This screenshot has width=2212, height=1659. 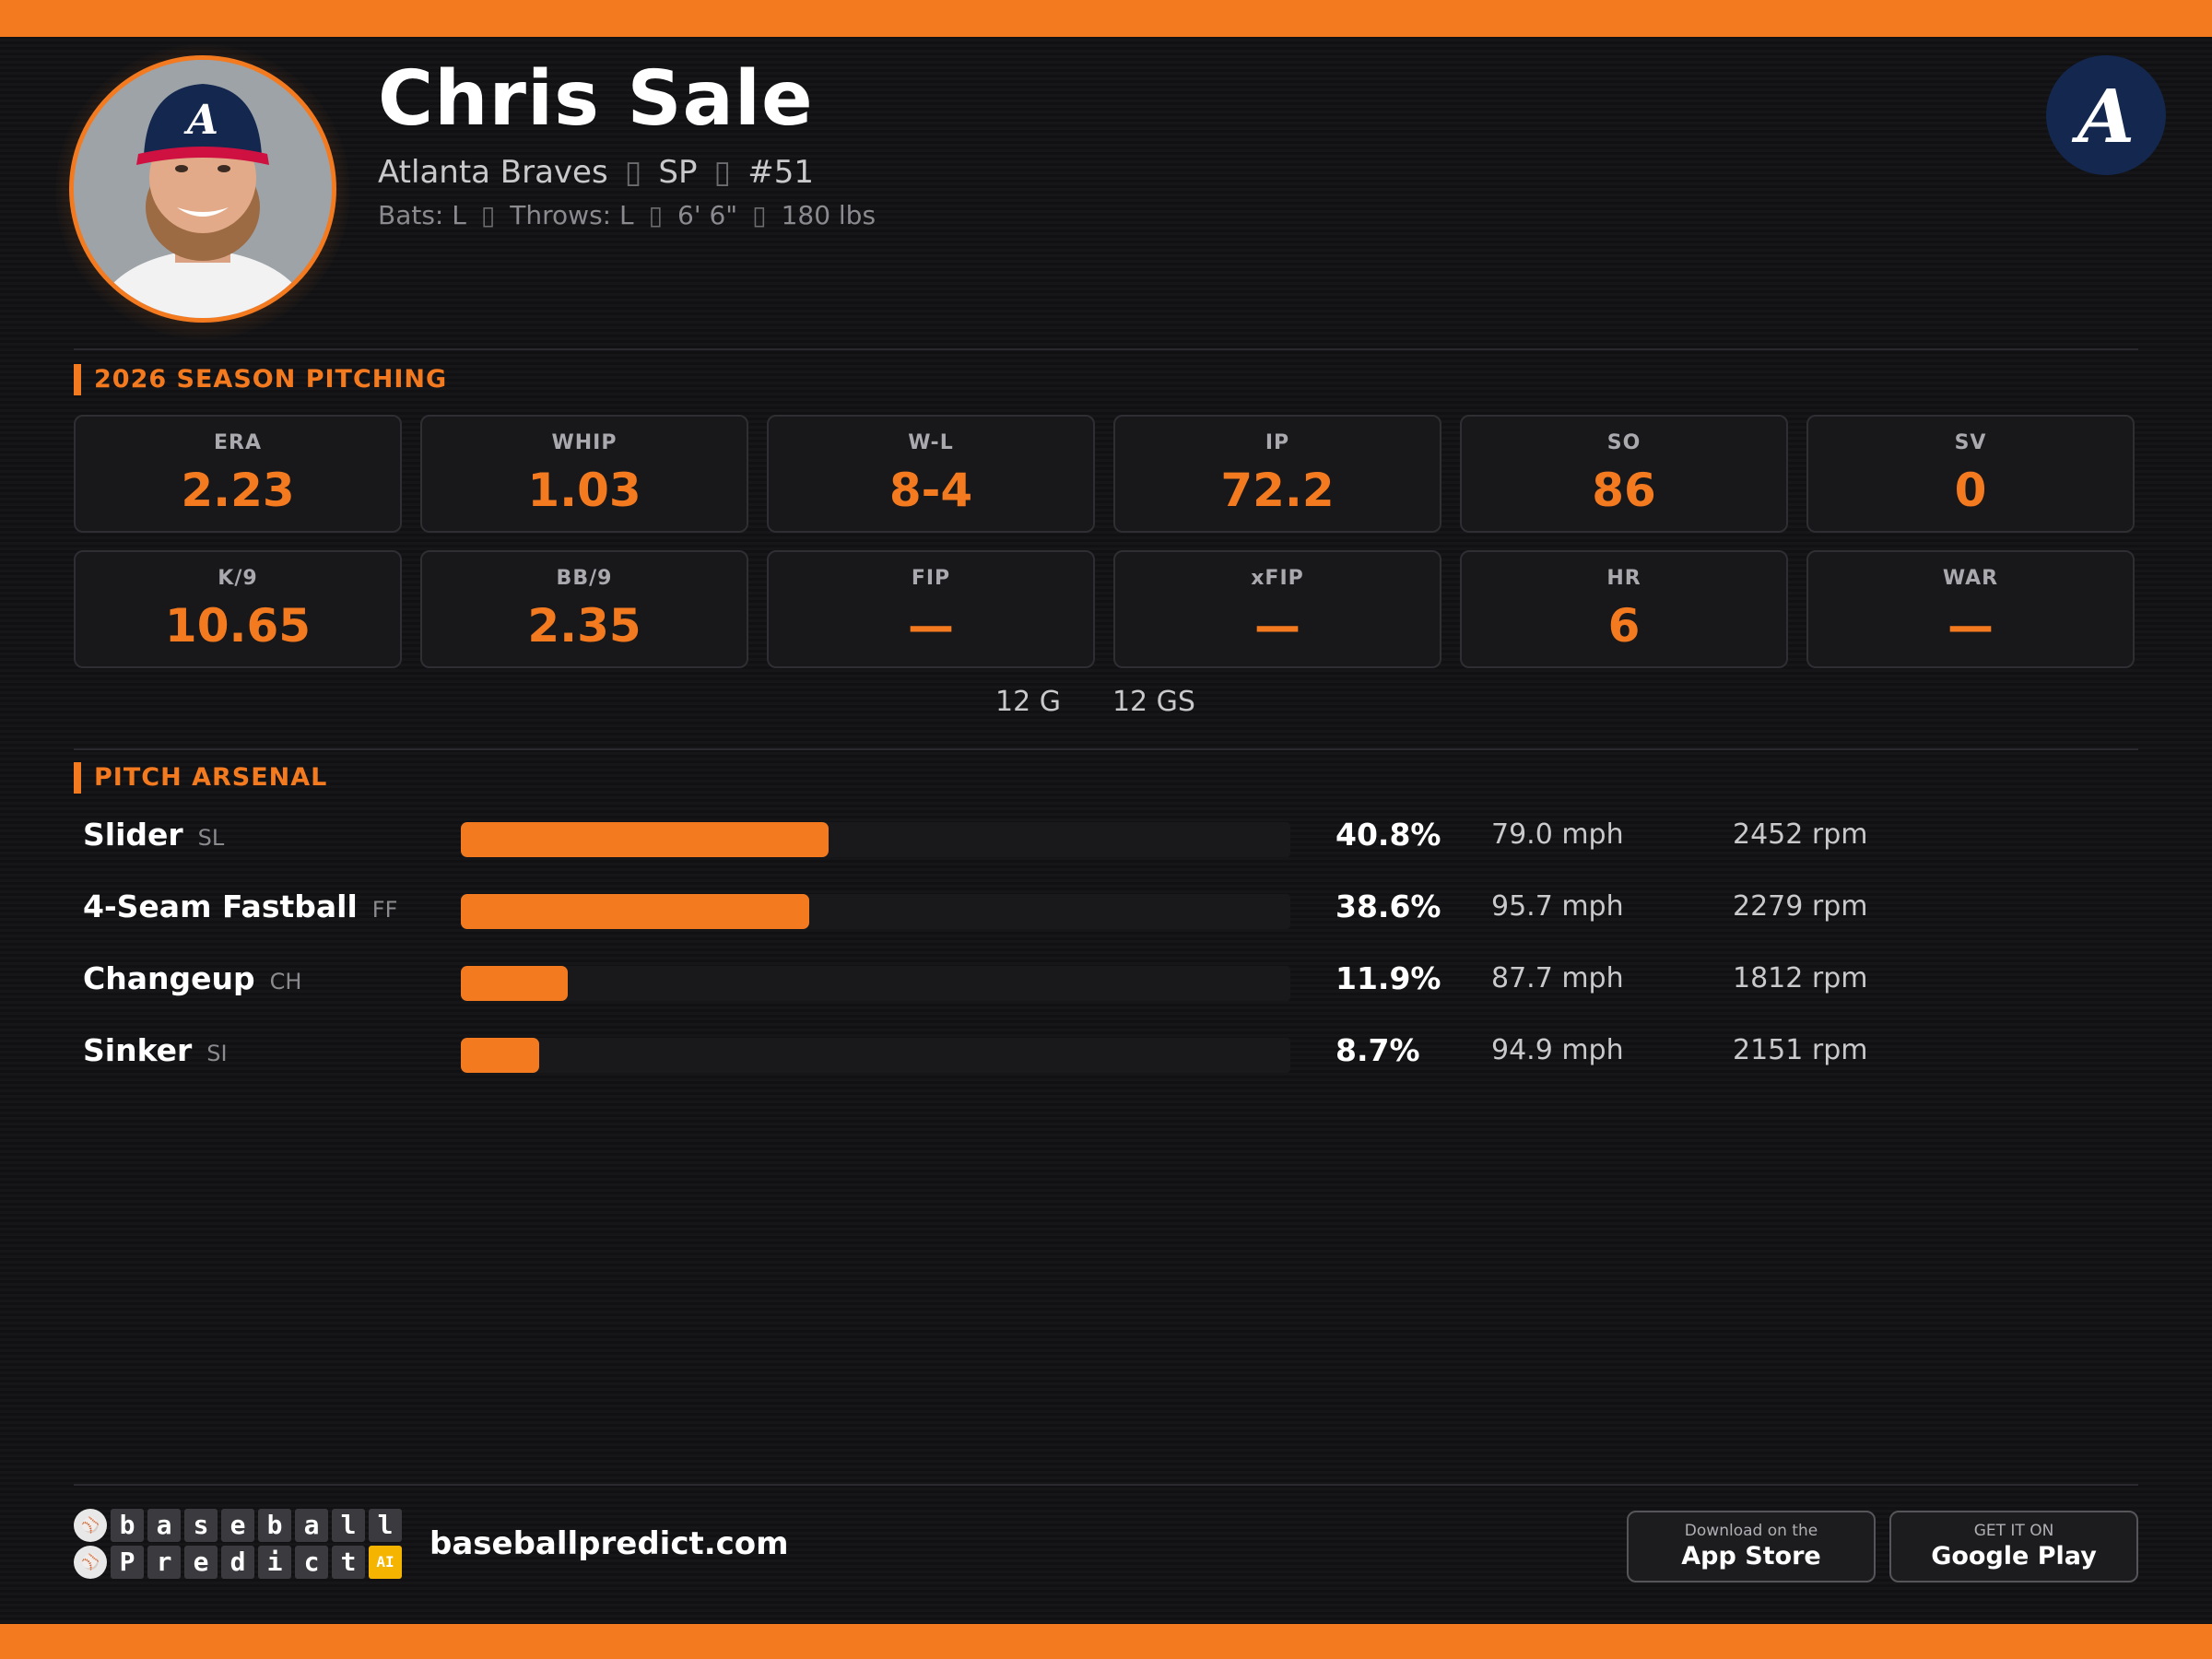 What do you see at coordinates (1800, 906) in the screenshot?
I see `spin-rate: 2279 rpm` at bounding box center [1800, 906].